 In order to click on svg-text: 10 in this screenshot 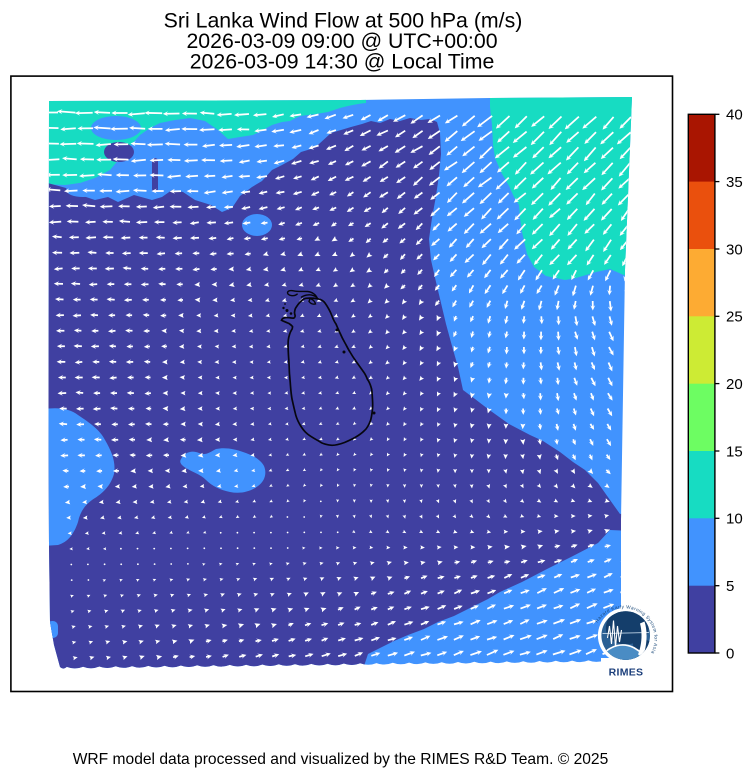, I will do `click(734, 519)`.